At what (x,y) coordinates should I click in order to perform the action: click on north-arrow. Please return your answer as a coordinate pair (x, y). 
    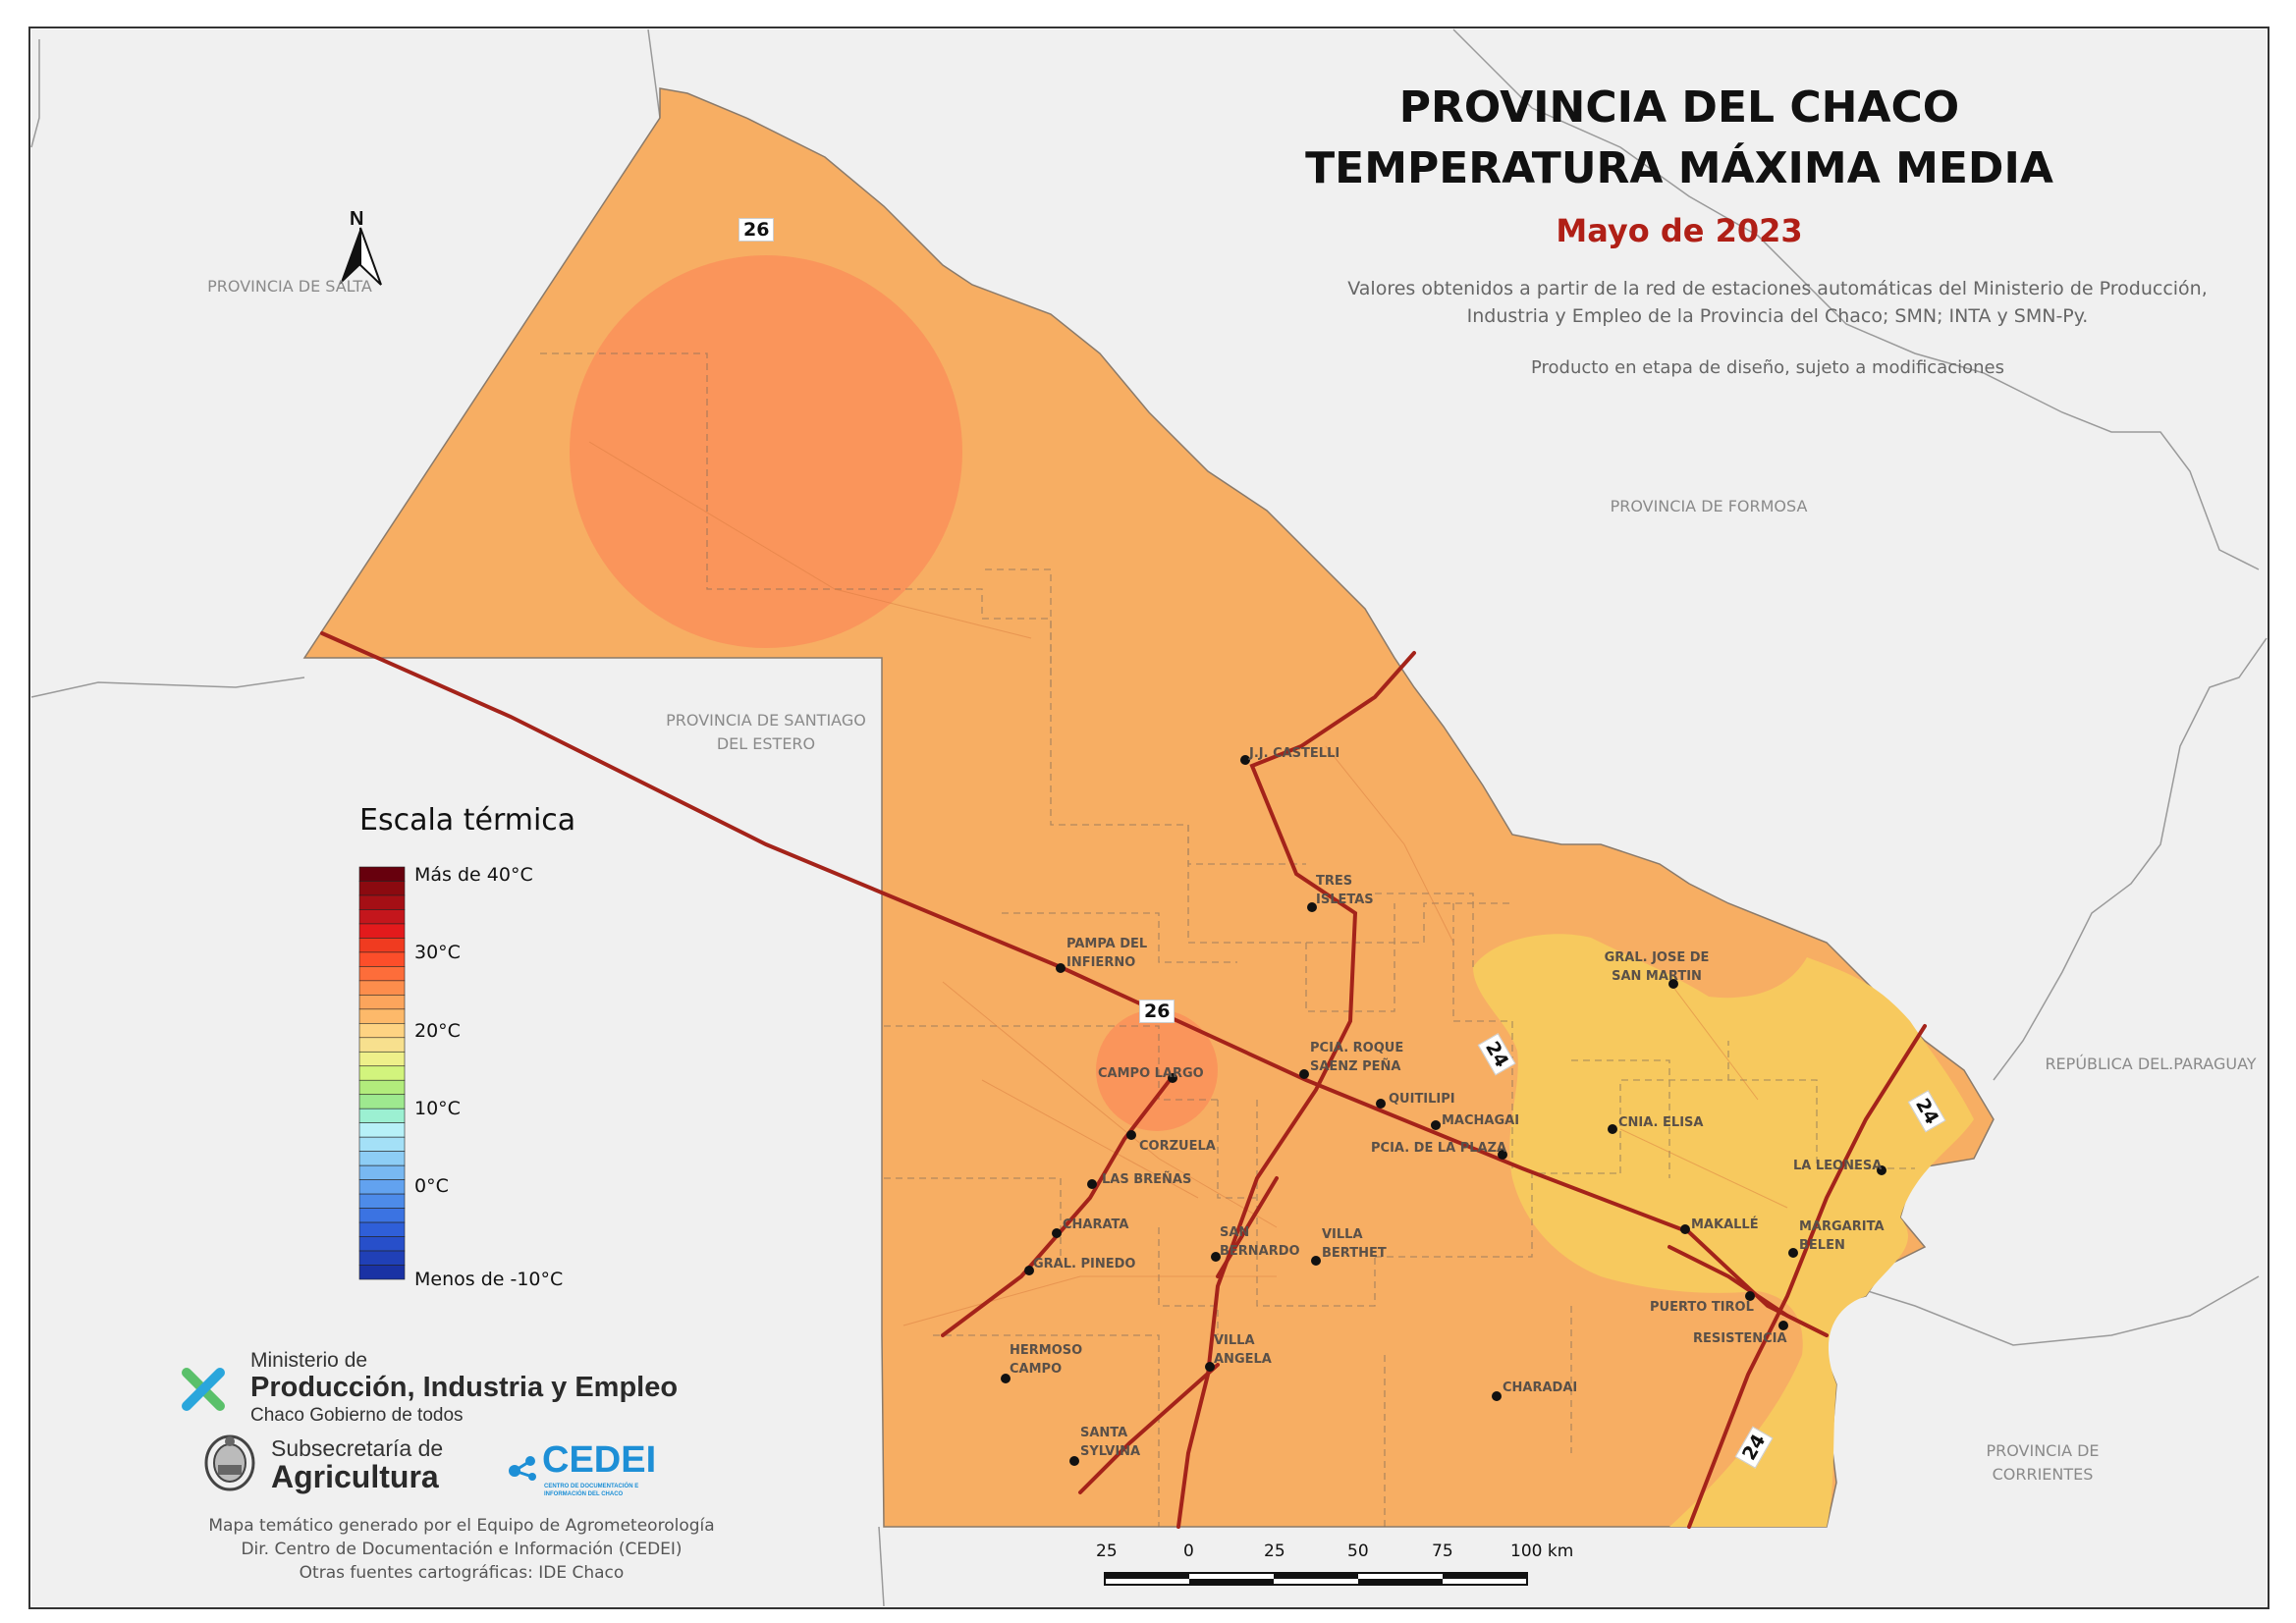
    Looking at the image, I should click on (361, 256).